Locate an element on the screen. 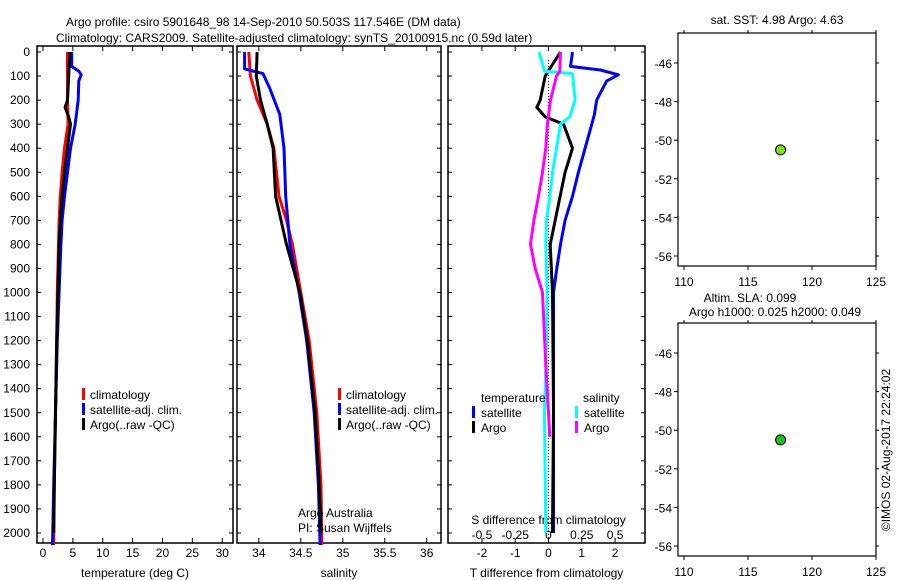 The width and height of the screenshot is (900, 580). depth-tick-label: 1800 is located at coordinates (16, 485).